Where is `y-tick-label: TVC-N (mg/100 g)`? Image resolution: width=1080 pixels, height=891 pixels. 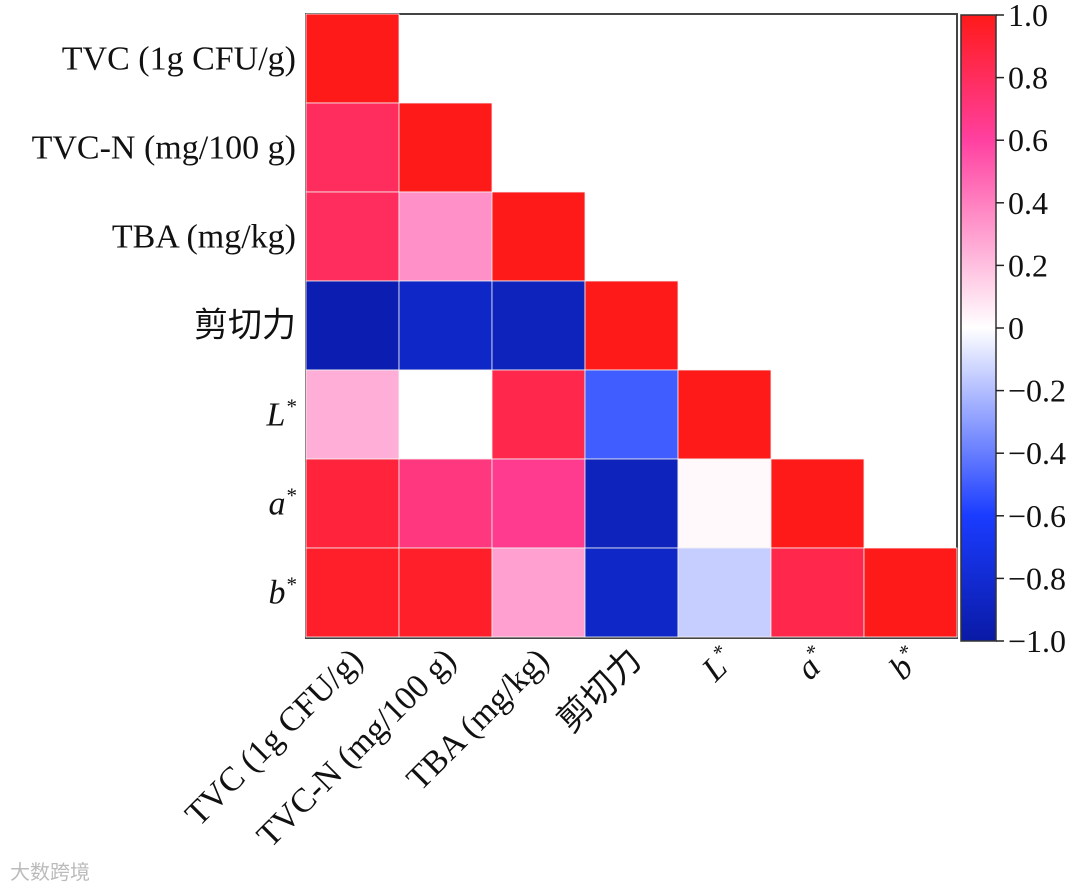
y-tick-label: TVC-N (mg/100 g) is located at coordinates (164, 148).